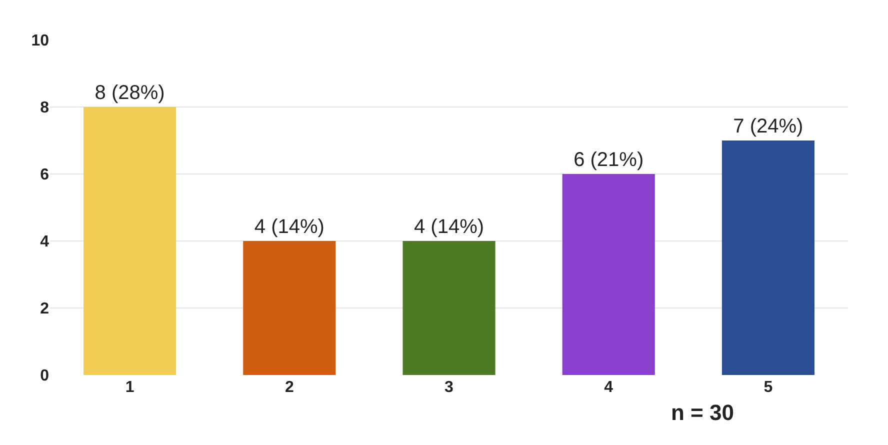 Image resolution: width=888 pixels, height=445 pixels. What do you see at coordinates (45, 309) in the screenshot?
I see `y-tick-label: 2` at bounding box center [45, 309].